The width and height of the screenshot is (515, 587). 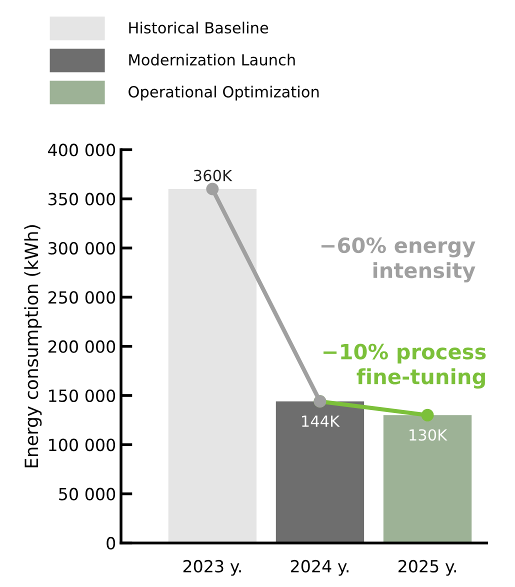 I want to click on y-tick-label: 50 000, so click(x=87, y=494).